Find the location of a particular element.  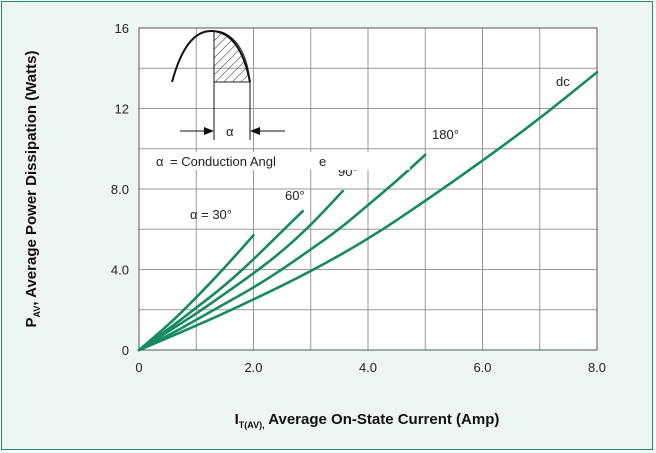

y-tick-label: 4.0 is located at coordinates (120, 270).